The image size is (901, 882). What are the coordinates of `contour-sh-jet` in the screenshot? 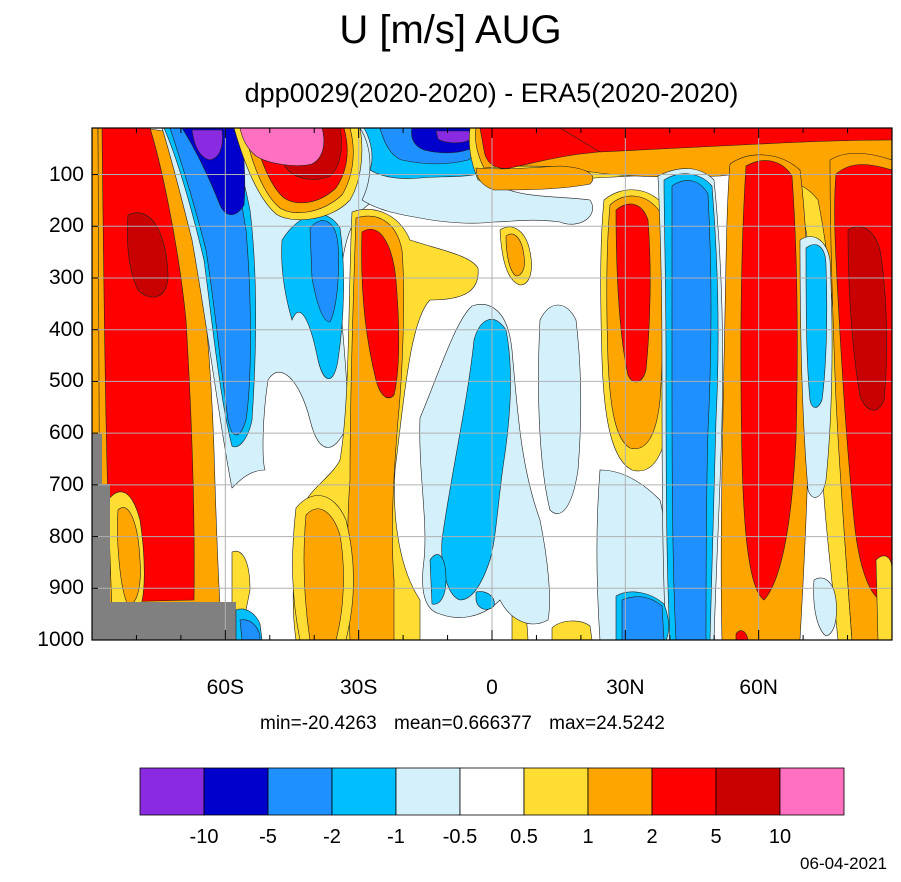 It's located at (148, 365).